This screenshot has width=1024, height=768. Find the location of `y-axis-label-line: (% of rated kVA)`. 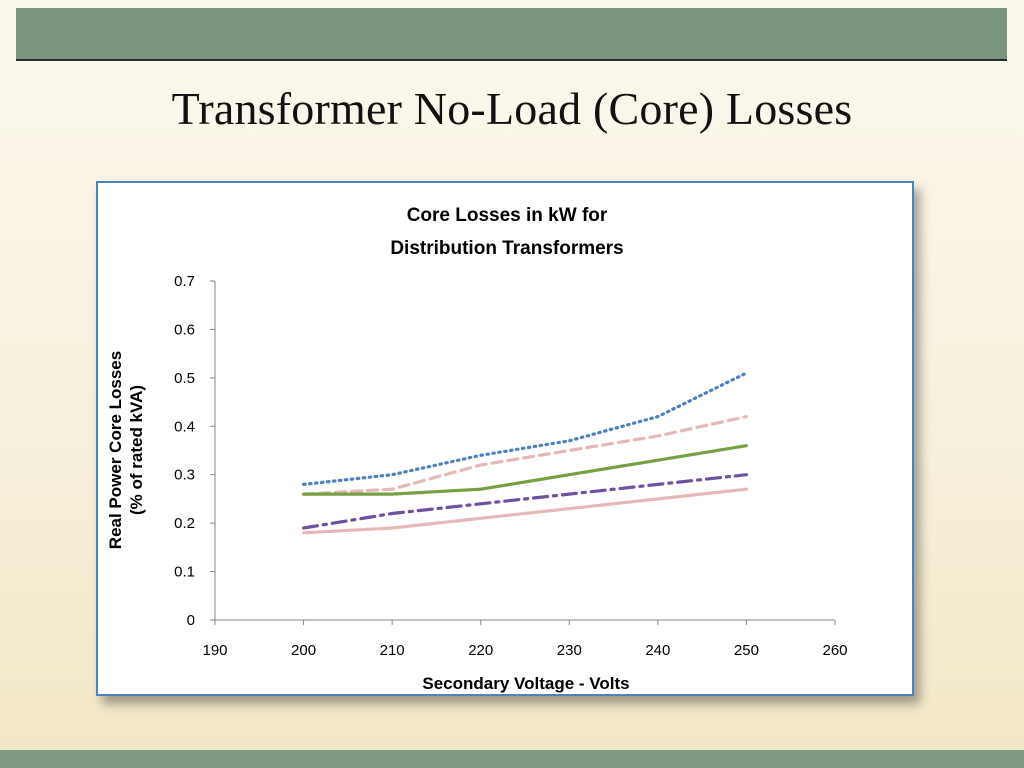

y-axis-label-line: (% of rated kVA) is located at coordinates (136, 450).